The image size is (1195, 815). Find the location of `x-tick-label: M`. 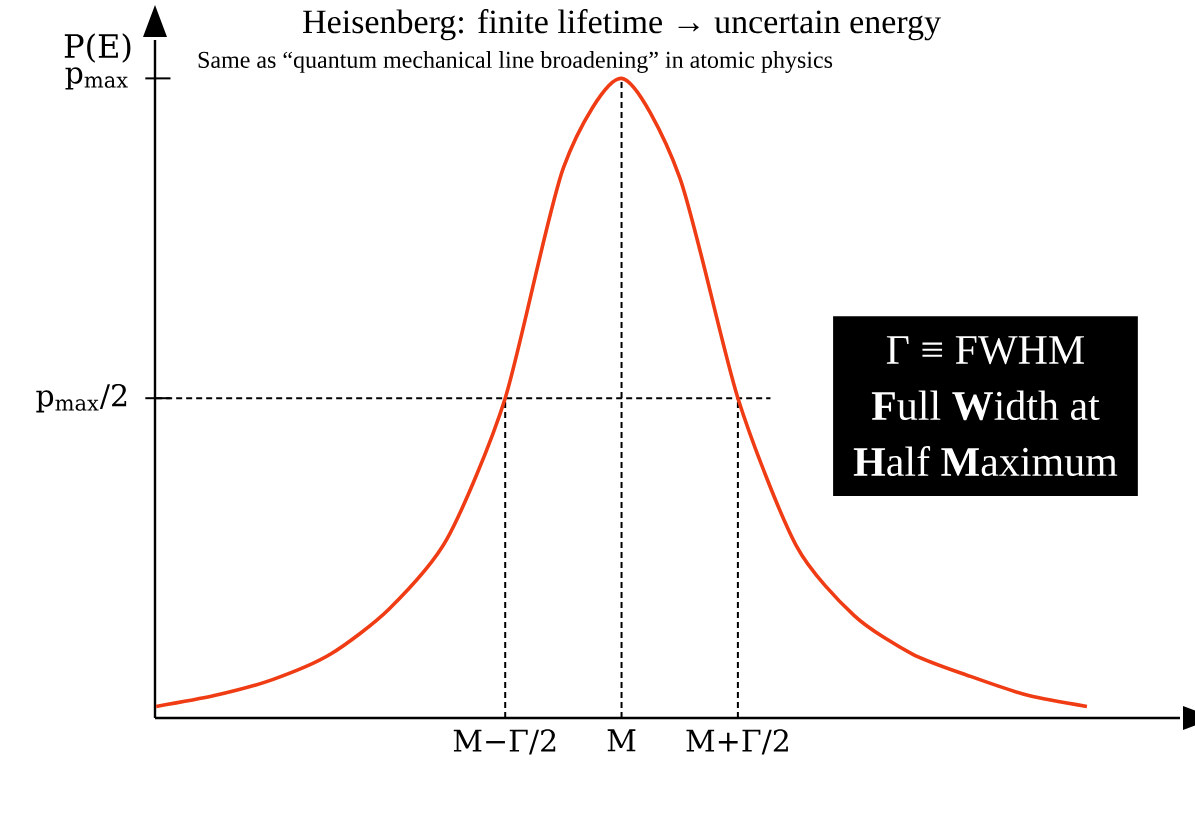

x-tick-label: M is located at coordinates (621, 740).